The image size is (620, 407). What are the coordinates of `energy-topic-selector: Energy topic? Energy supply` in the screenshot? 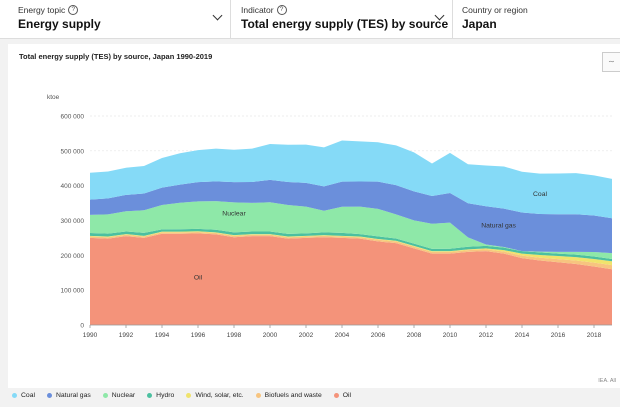 It's located at (115, 19).